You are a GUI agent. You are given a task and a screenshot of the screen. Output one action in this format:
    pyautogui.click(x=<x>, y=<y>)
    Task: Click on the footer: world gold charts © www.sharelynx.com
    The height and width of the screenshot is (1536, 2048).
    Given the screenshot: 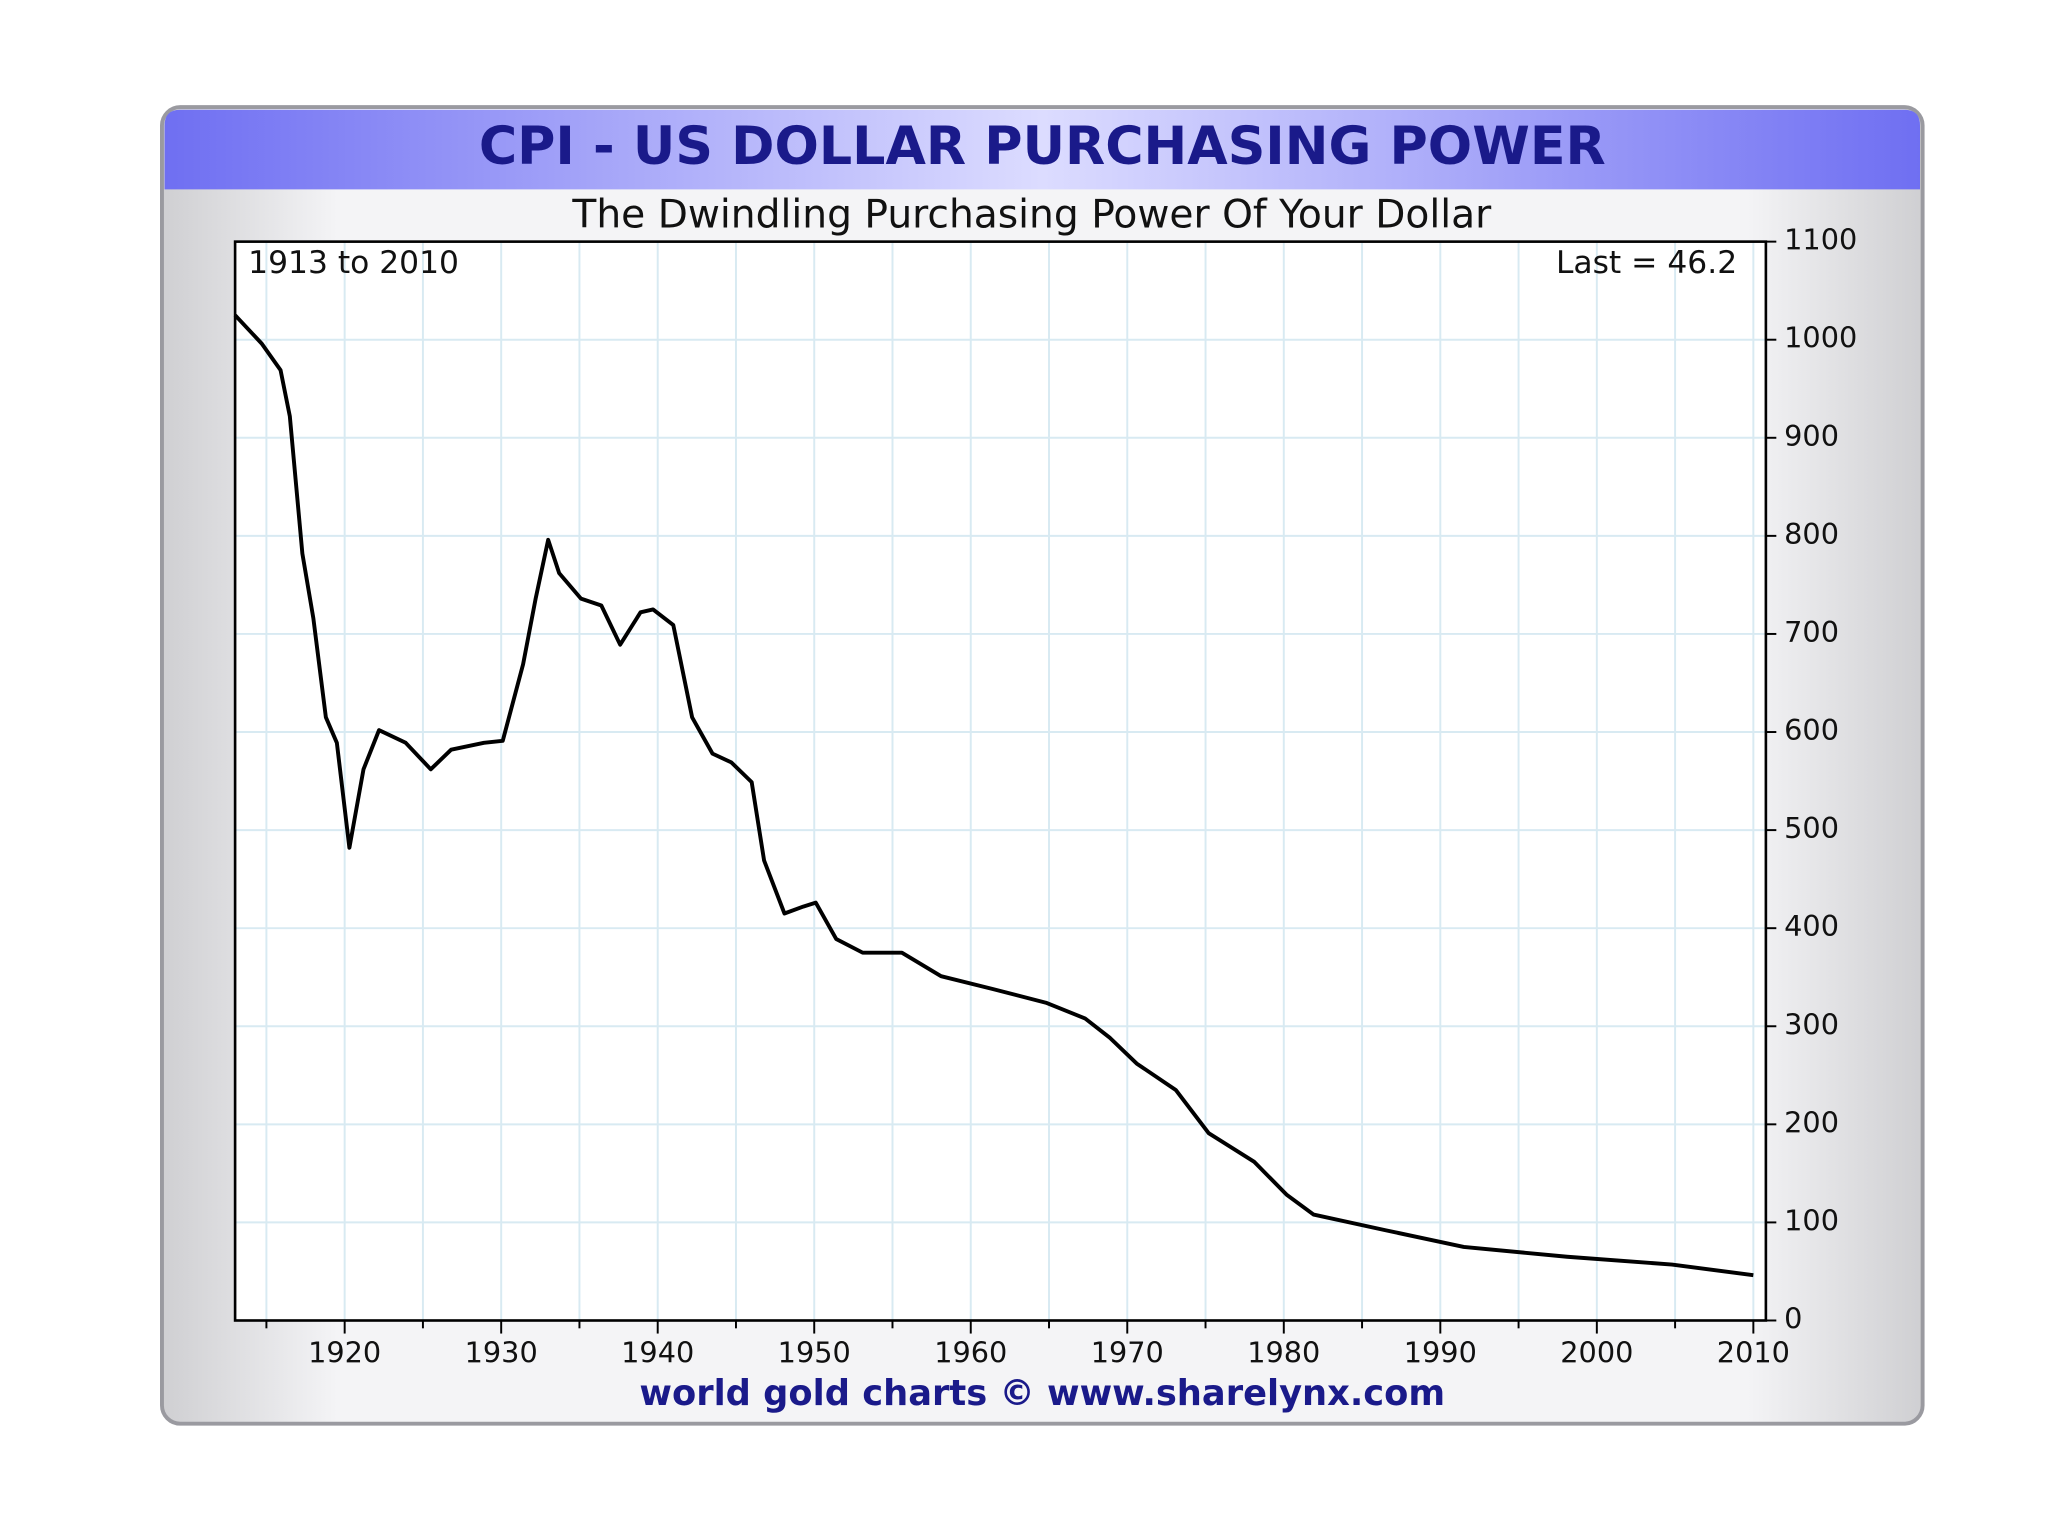 What is the action you would take?
    pyautogui.click(x=1042, y=1393)
    